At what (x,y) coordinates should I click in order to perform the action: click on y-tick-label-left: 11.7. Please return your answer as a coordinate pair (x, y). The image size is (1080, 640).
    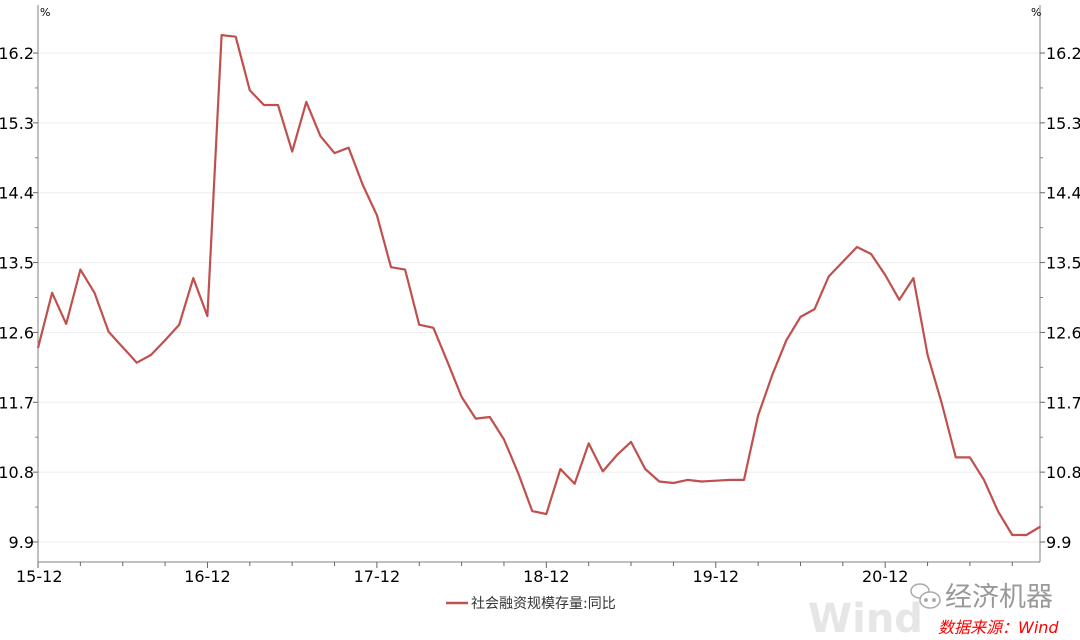
    Looking at the image, I should click on (17, 402).